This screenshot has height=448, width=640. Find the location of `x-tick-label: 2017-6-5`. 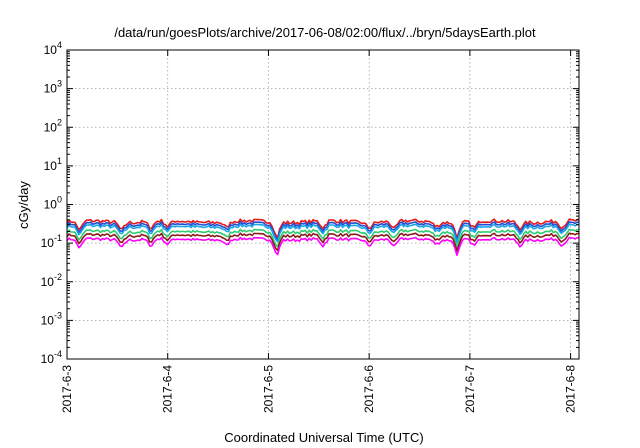

x-tick-label: 2017-6-5 is located at coordinates (268, 389).